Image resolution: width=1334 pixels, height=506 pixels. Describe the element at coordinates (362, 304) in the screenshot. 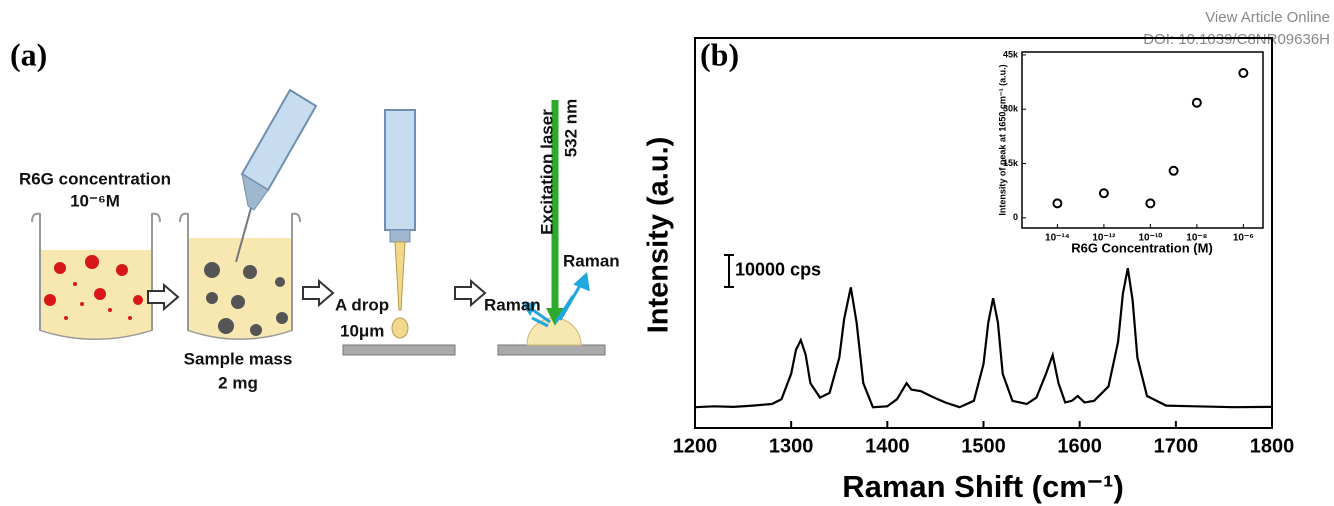

I see `caption: A drop` at that location.